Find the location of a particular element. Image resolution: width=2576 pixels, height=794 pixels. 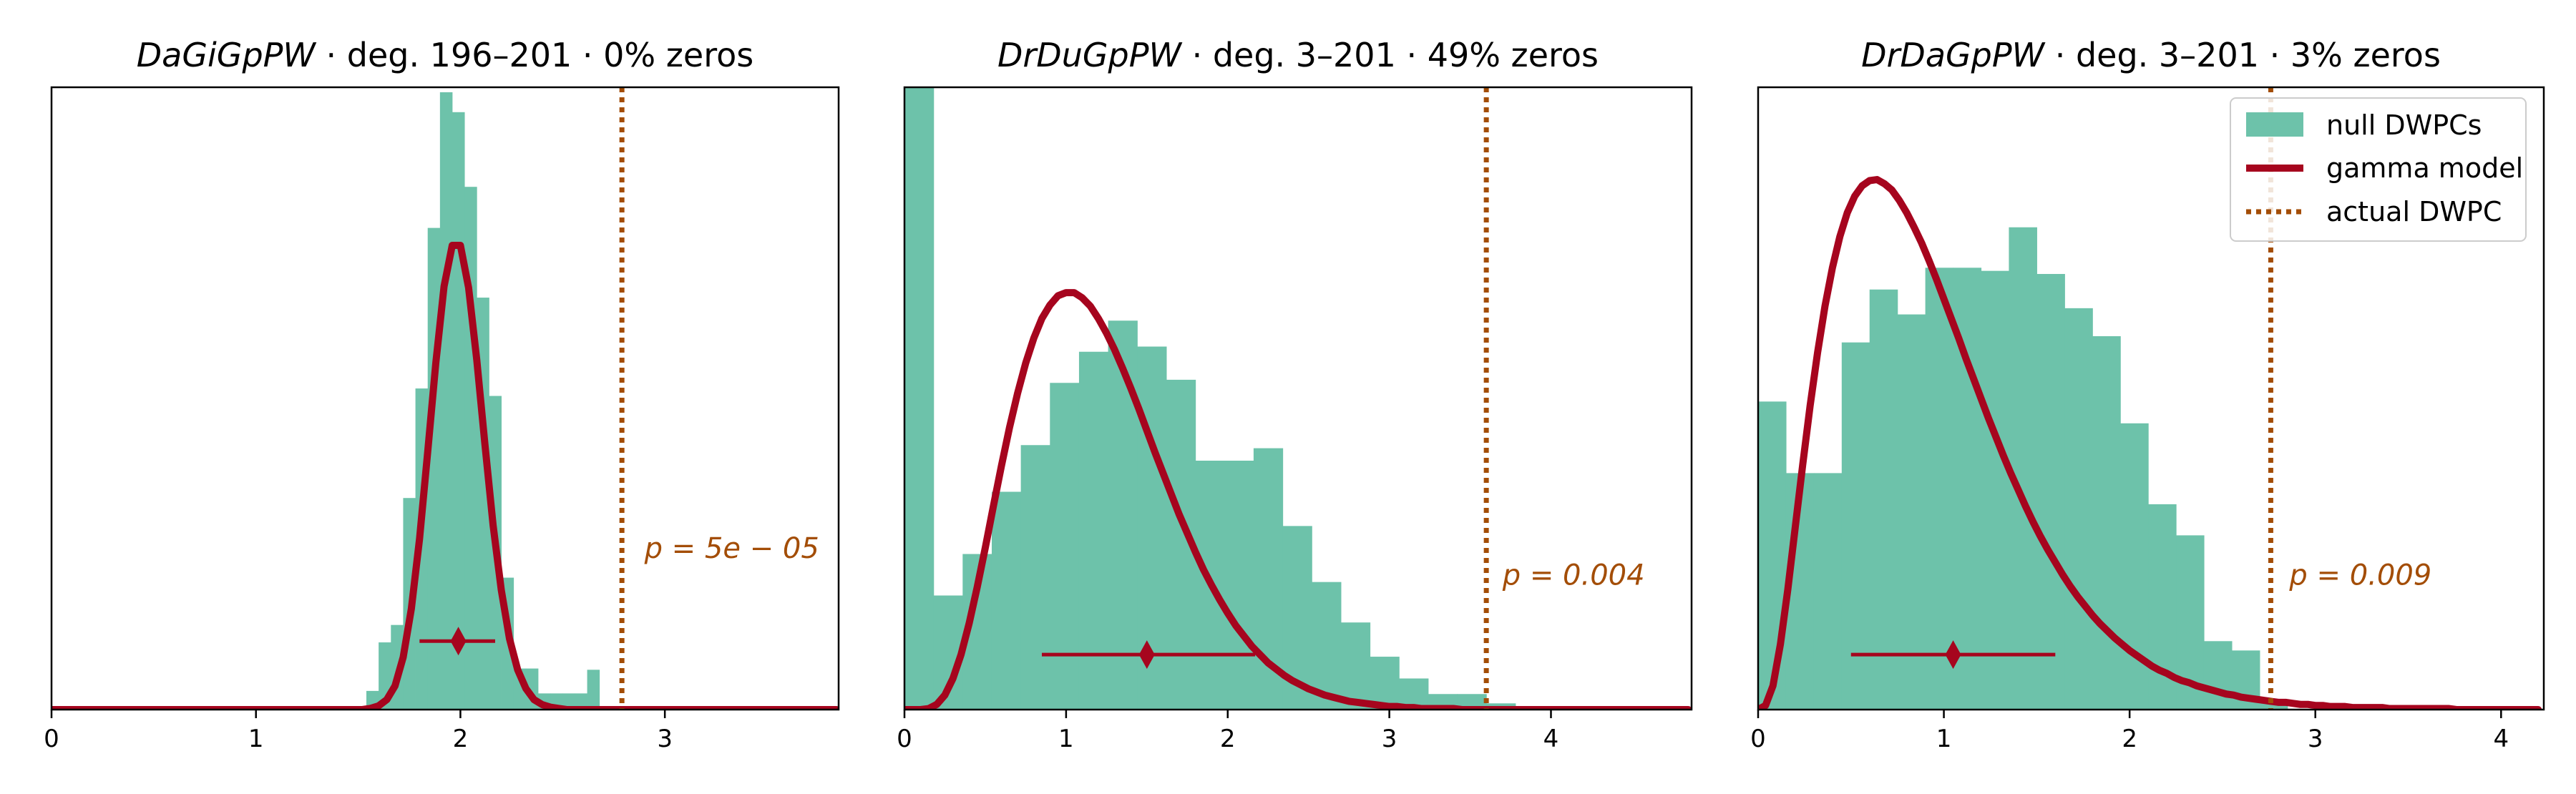

p-value-label: p = 0.004 is located at coordinates (1573, 575).